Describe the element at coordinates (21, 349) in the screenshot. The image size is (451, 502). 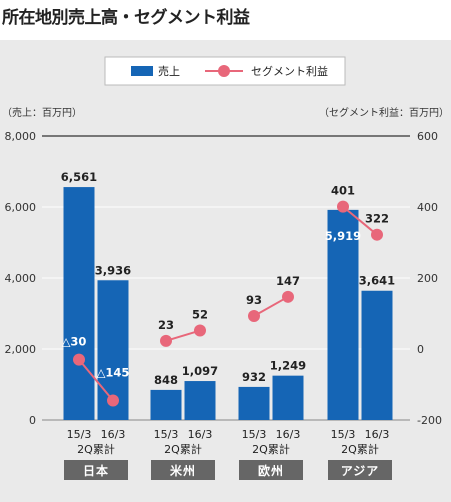
I see `left-tick-label: 2,000` at that location.